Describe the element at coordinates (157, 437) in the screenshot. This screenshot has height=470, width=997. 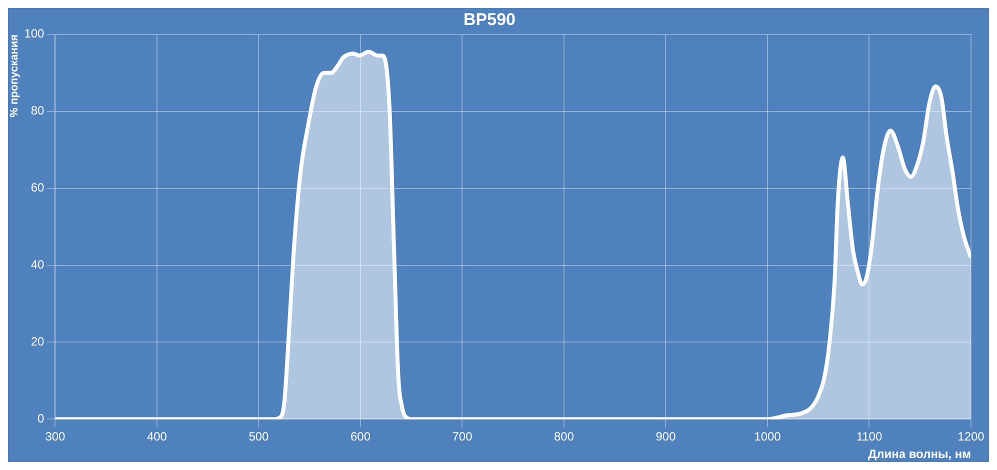
I see `x-tick-label: 400` at that location.